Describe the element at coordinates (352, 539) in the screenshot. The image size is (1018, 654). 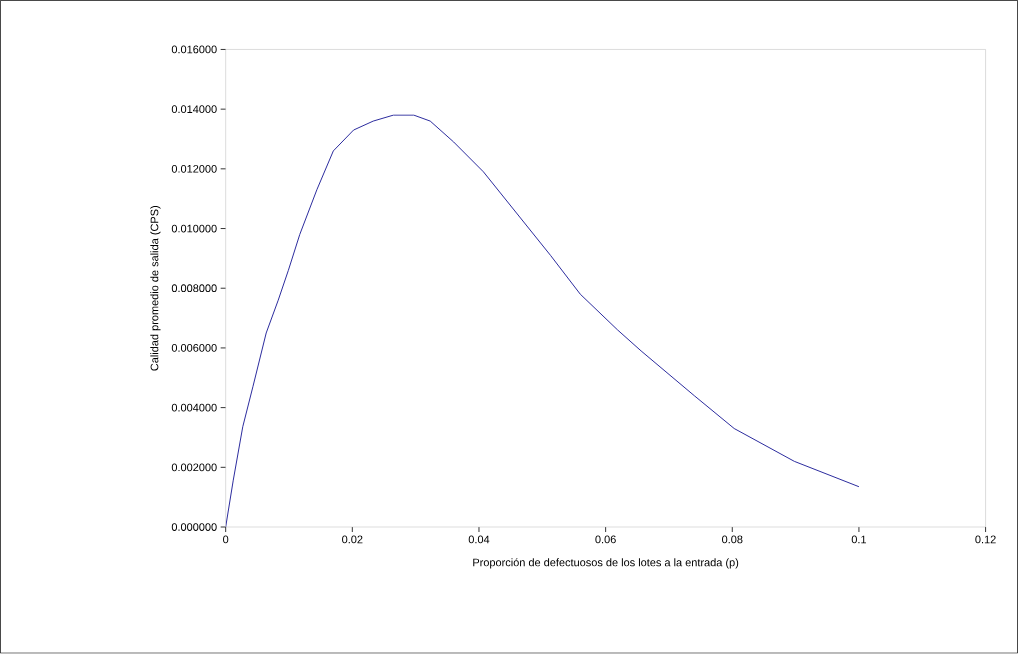
I see `x-tick-label: 0.02` at that location.